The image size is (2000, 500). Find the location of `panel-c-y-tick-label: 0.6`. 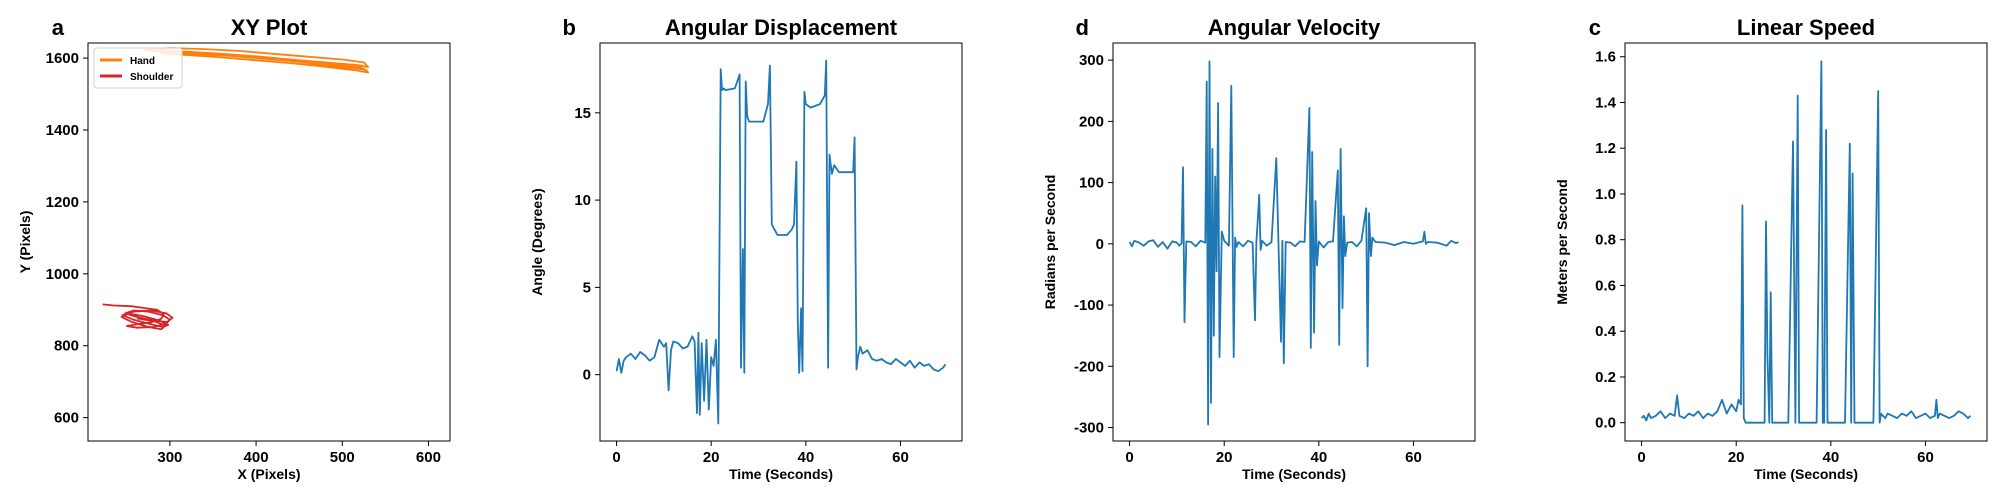

panel-c-y-tick-label: 0.6 is located at coordinates (1605, 285).